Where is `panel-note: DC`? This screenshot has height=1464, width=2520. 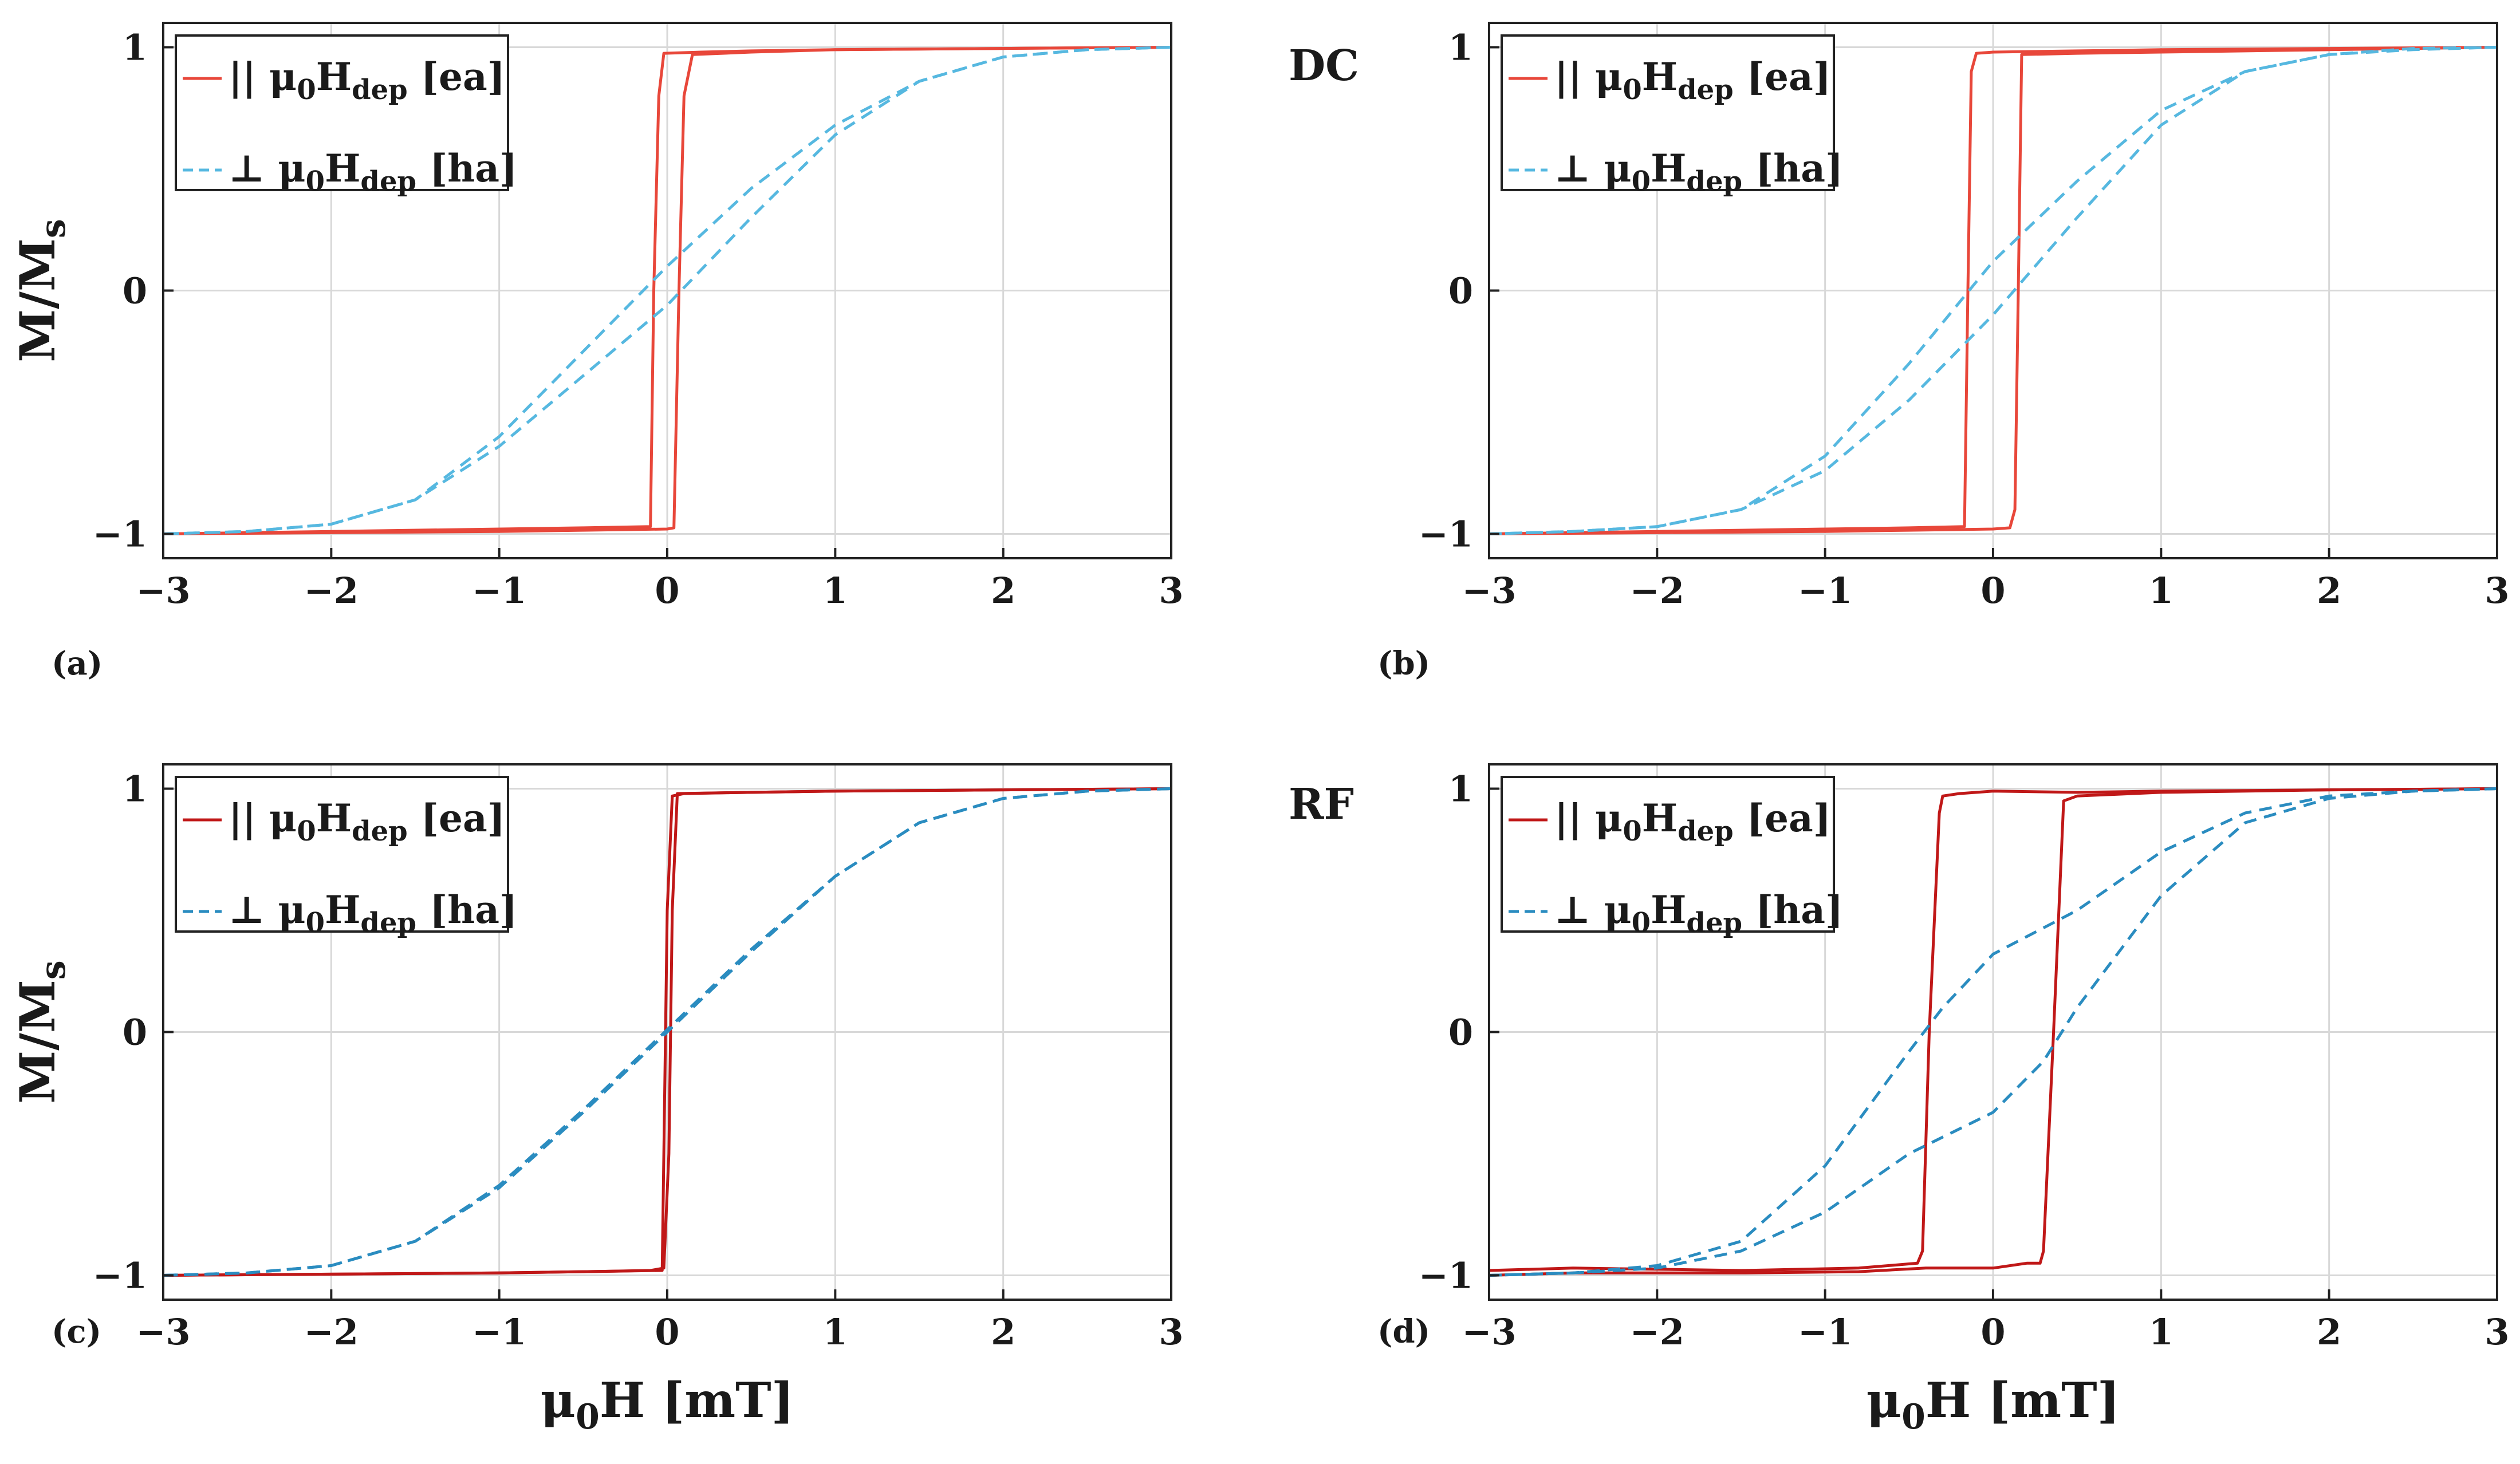 panel-note: DC is located at coordinates (1324, 65).